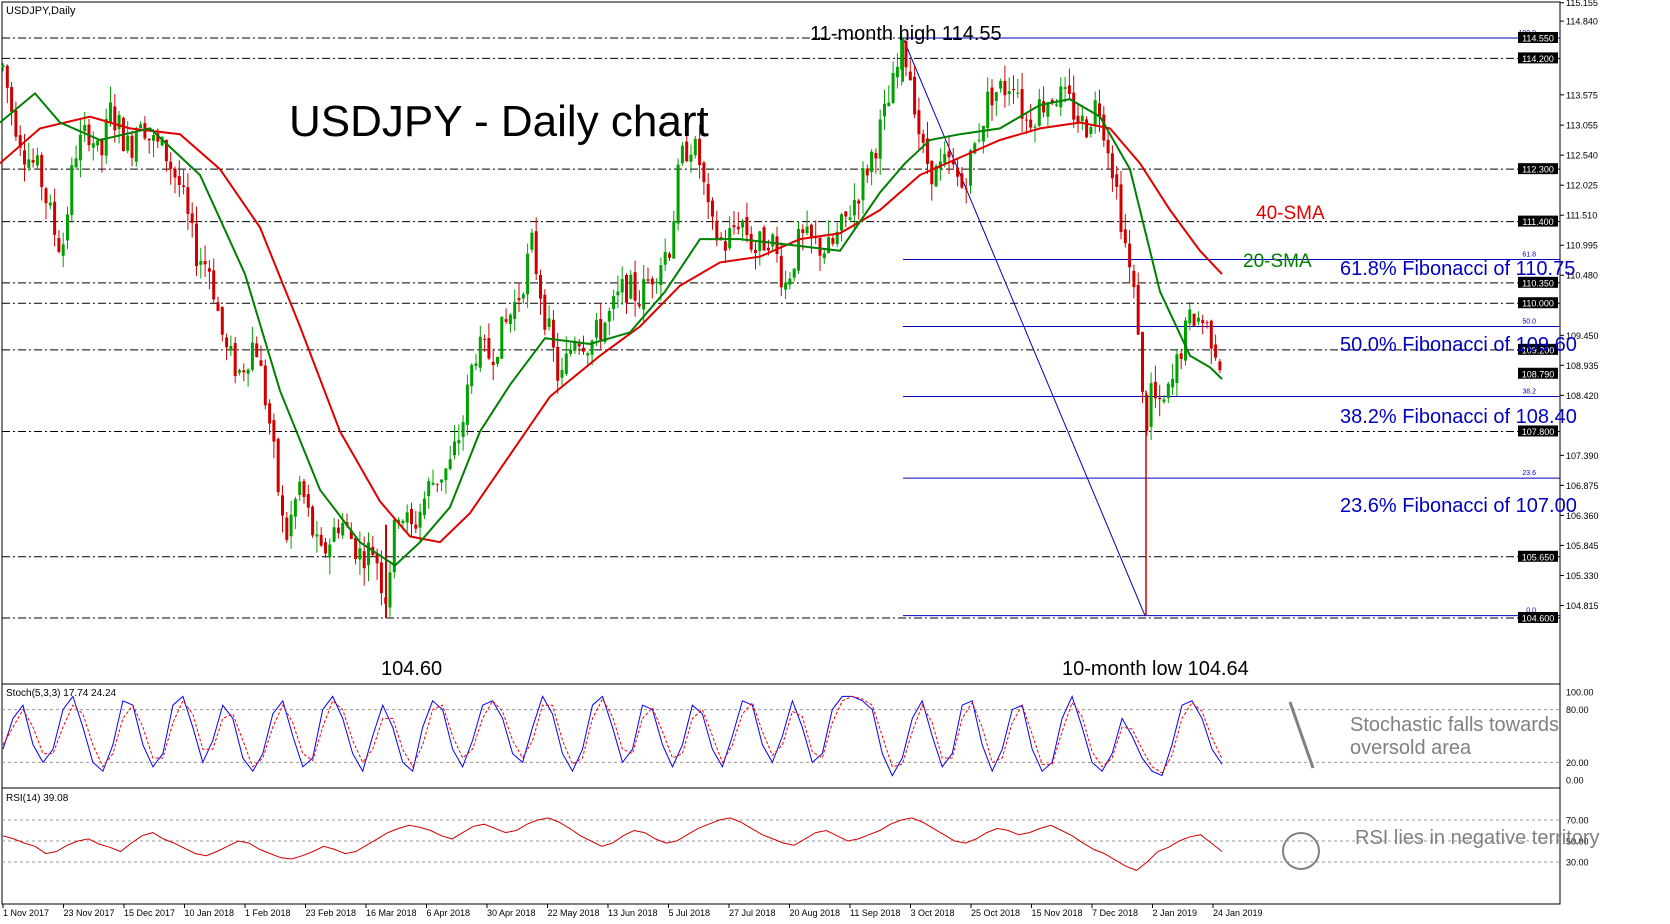  Describe the element at coordinates (1582, 276) in the screenshot. I see `price-tick-label: 110.480` at that location.